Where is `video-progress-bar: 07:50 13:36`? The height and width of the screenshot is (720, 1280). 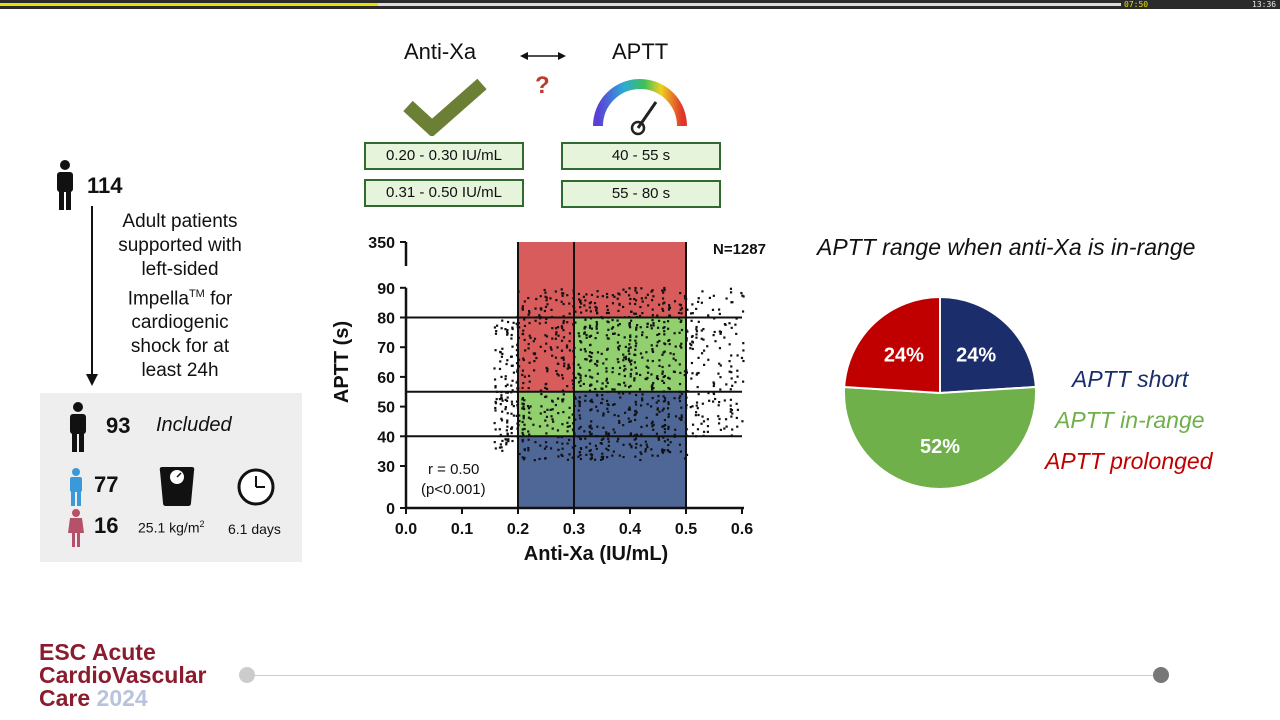
video-progress-bar: 07:50 13:36 is located at coordinates (640, 4).